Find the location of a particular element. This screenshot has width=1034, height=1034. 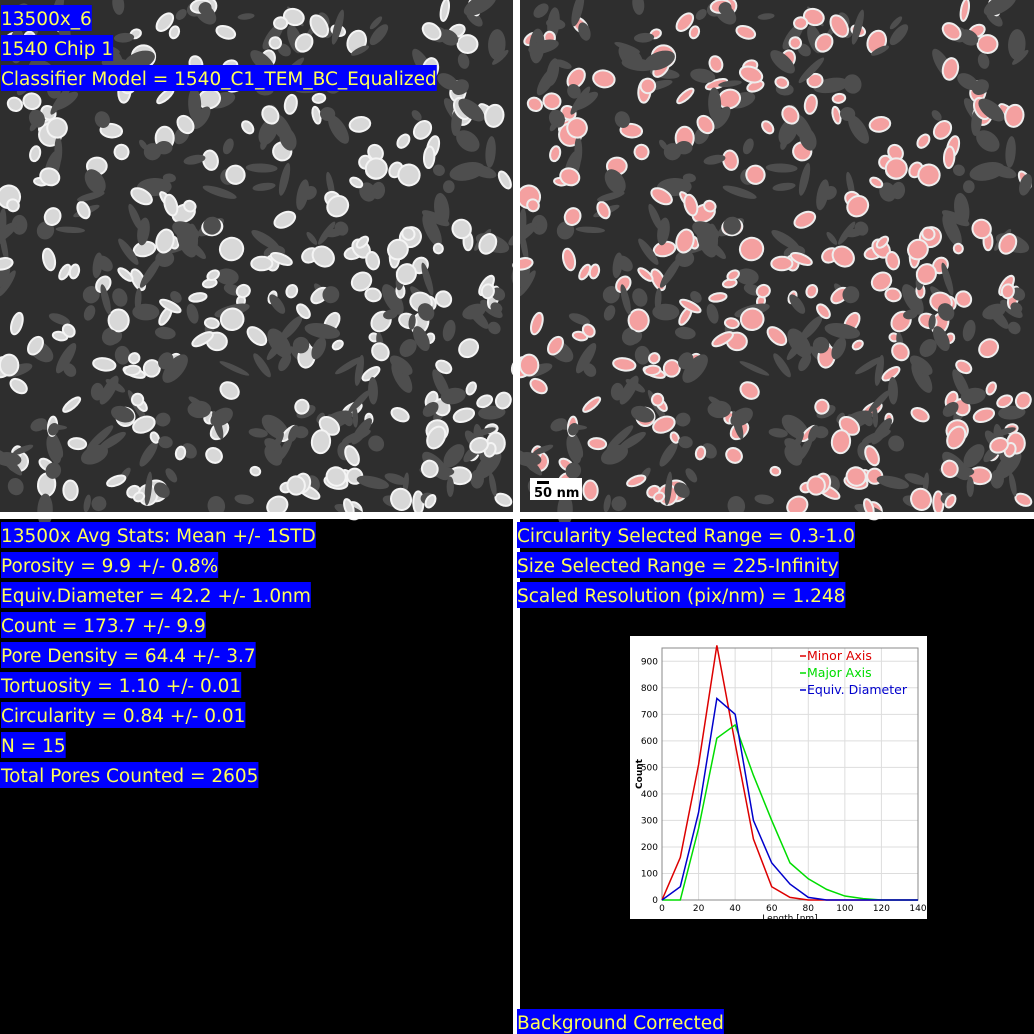

scale-bar is located at coordinates (543, 482).